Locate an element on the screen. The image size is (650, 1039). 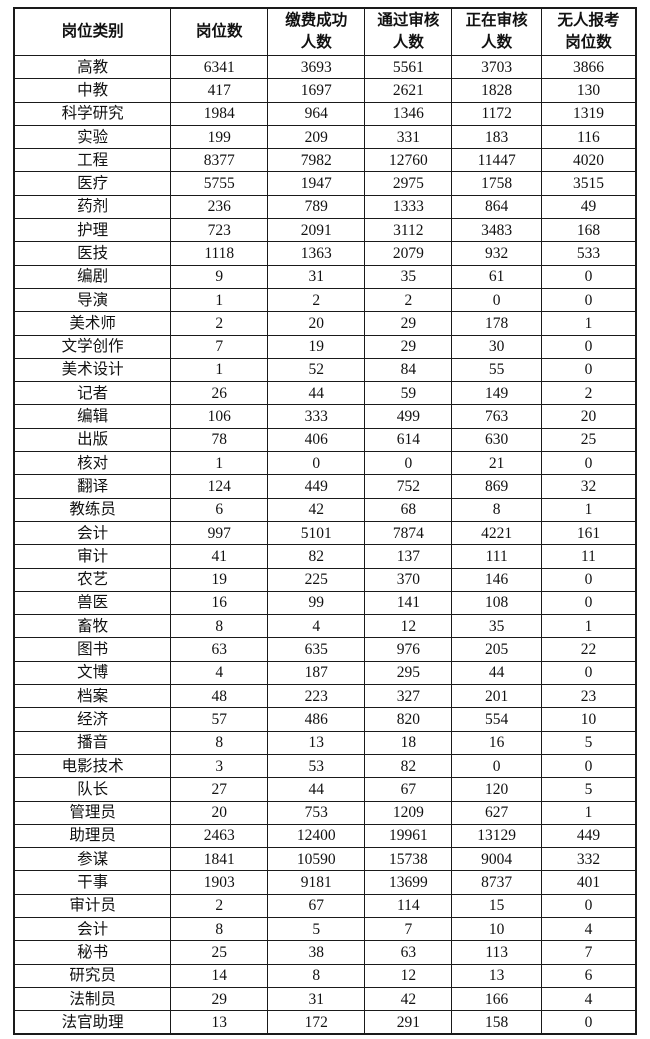
value-cell: 20 is located at coordinates (219, 812).